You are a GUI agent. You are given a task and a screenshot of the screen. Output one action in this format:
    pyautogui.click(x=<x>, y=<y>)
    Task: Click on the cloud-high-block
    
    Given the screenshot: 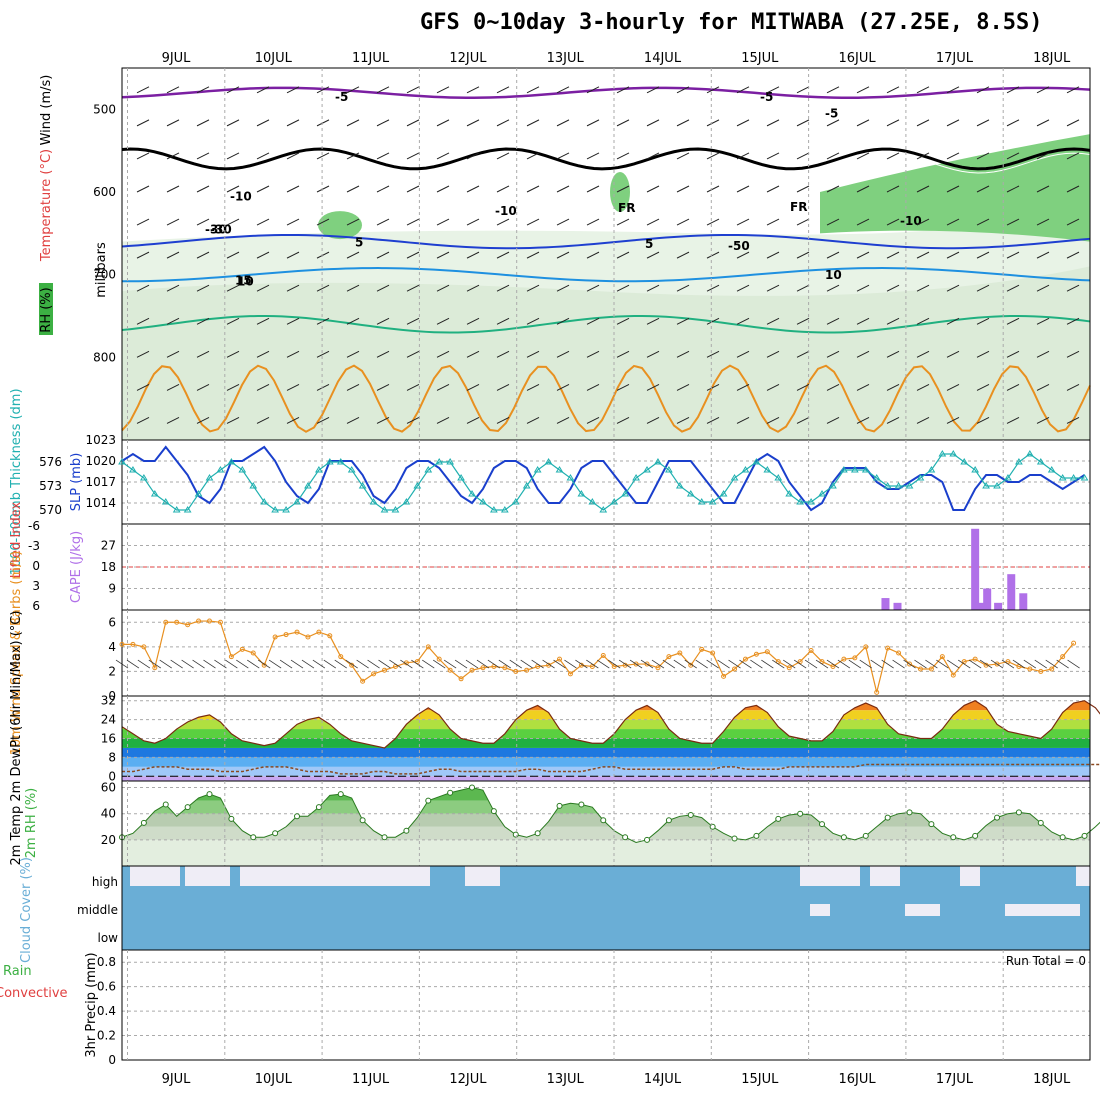 What is the action you would take?
    pyautogui.click(x=482, y=876)
    